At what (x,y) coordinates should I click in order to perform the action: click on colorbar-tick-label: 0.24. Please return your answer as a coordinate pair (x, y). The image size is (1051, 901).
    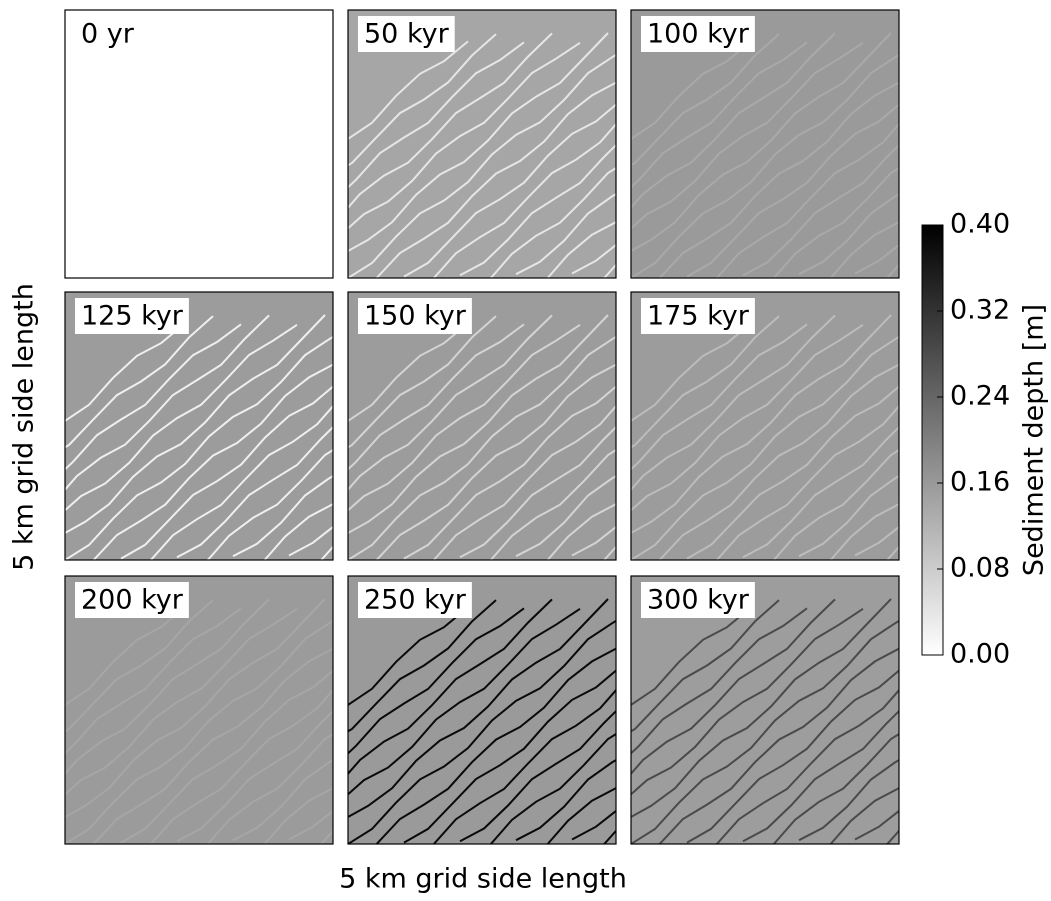
    Looking at the image, I should click on (980, 396).